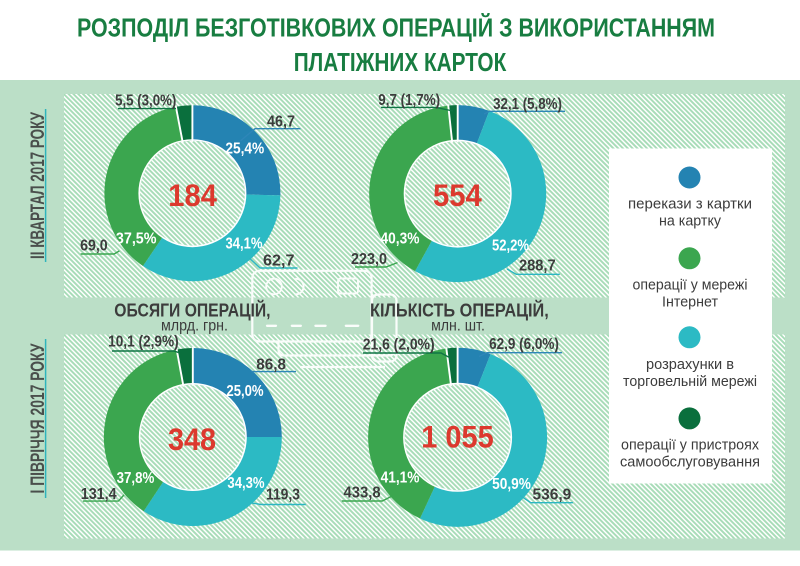 This screenshot has width=800, height=566. Describe the element at coordinates (690, 204) in the screenshot. I see `svg-text: перекази з картки` at that location.